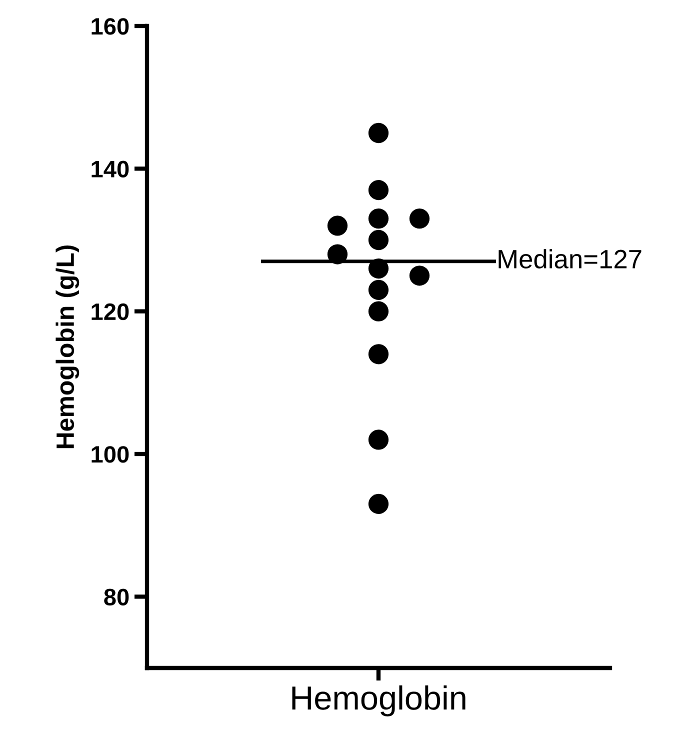 This screenshot has height=741, width=700. Describe the element at coordinates (110, 26) in the screenshot. I see `y-tick-label: 160` at that location.